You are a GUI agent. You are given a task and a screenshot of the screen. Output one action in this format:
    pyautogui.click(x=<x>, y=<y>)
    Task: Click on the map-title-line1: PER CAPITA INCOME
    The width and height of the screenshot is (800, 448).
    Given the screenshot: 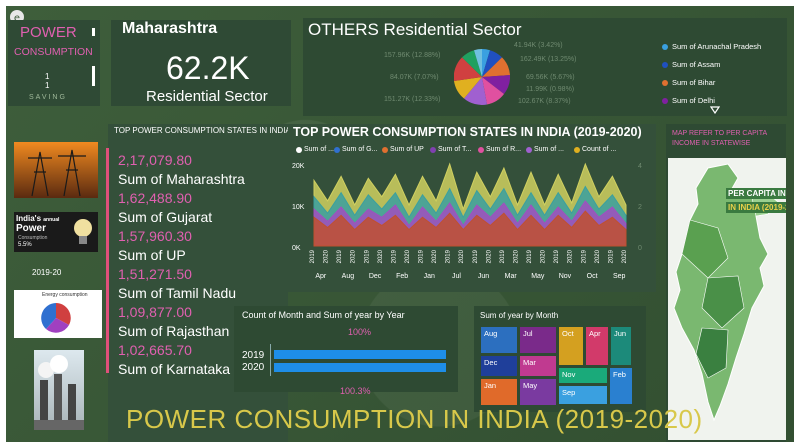 What is the action you would take?
    pyautogui.click(x=756, y=193)
    